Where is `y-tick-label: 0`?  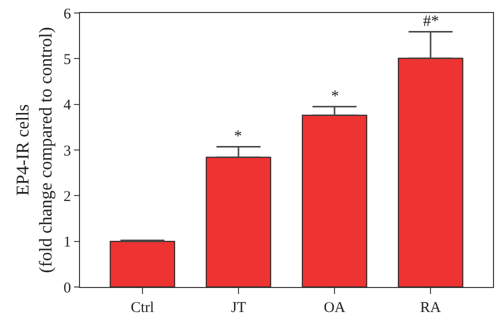 y-tick-label: 0 is located at coordinates (67, 288).